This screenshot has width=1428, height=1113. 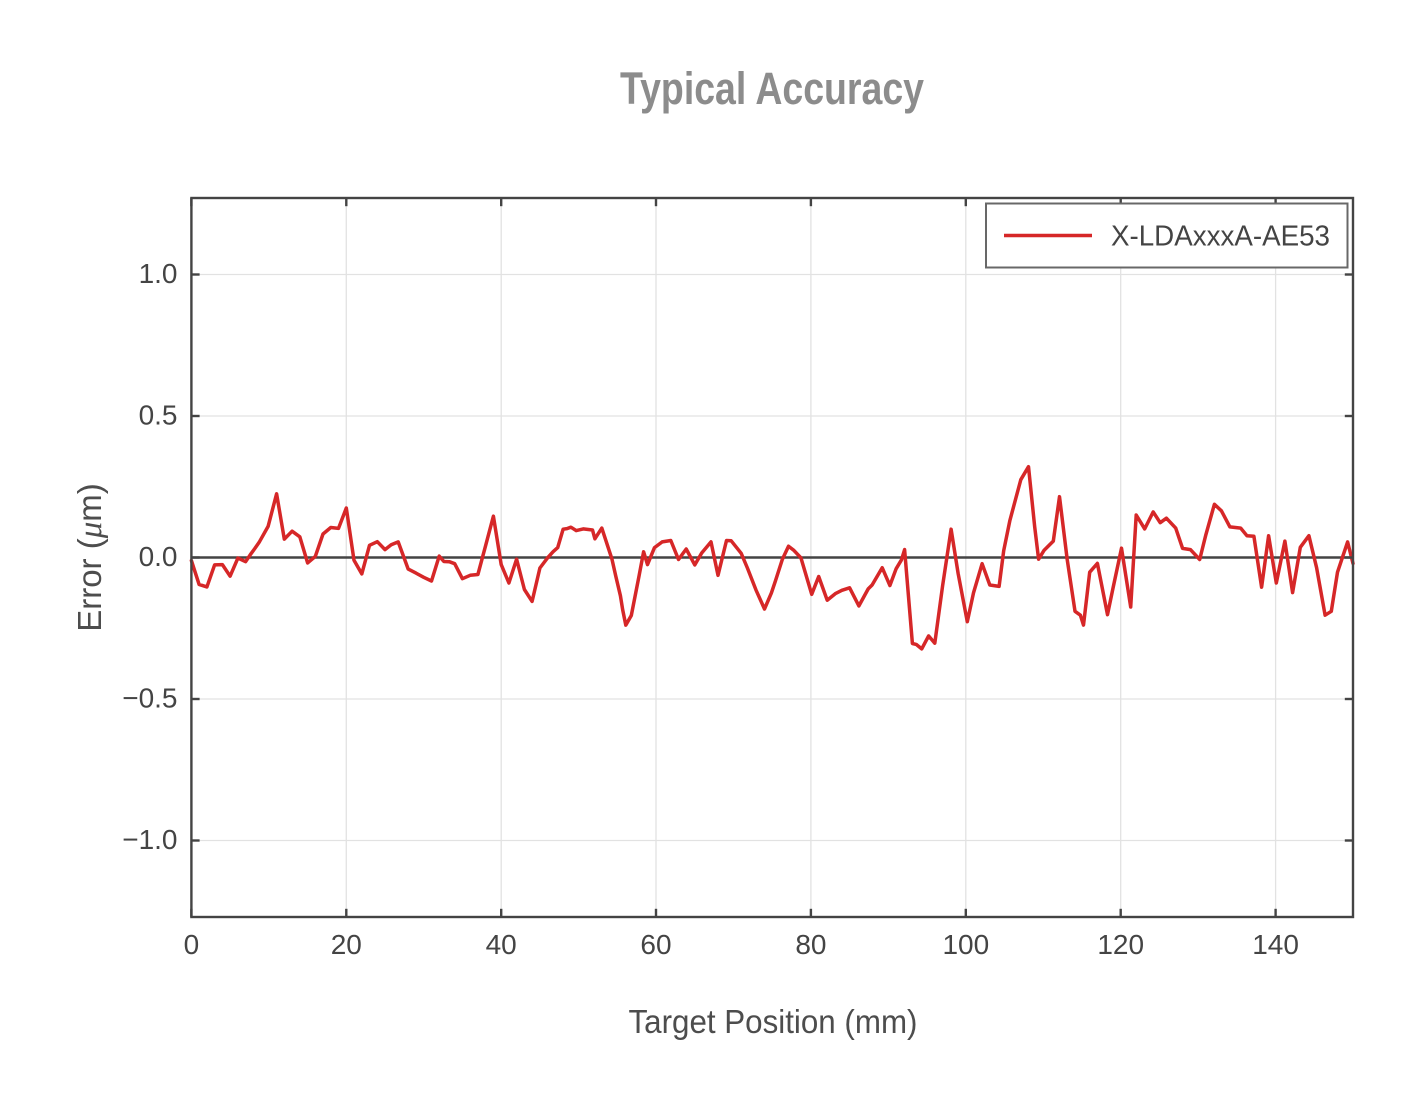 What do you see at coordinates (1120, 944) in the screenshot?
I see `svg-text: 120` at bounding box center [1120, 944].